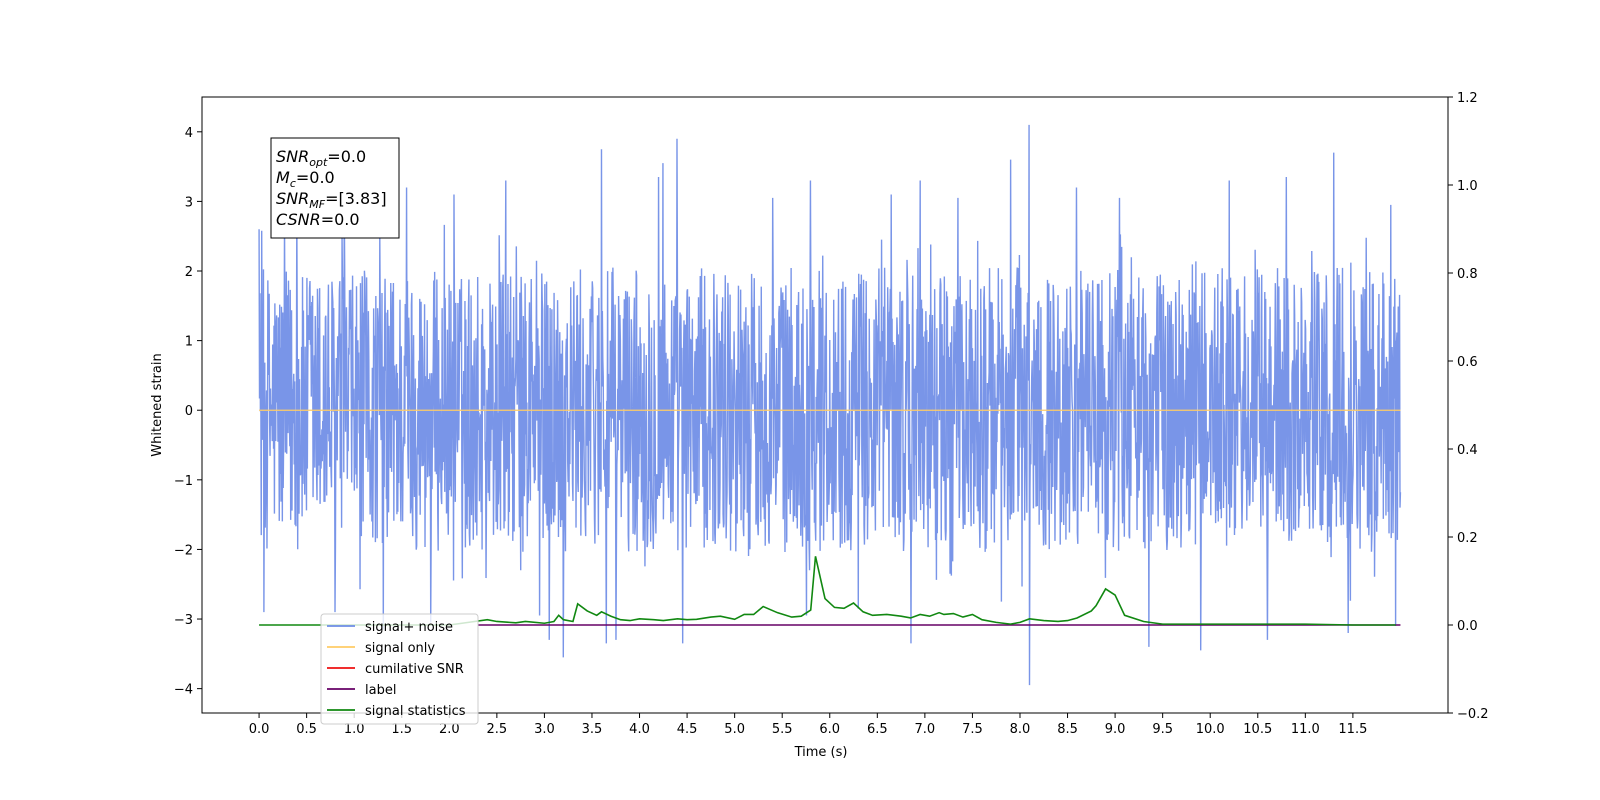  What do you see at coordinates (183, 481) in the screenshot?
I see `y-tick-label: −1` at bounding box center [183, 481].